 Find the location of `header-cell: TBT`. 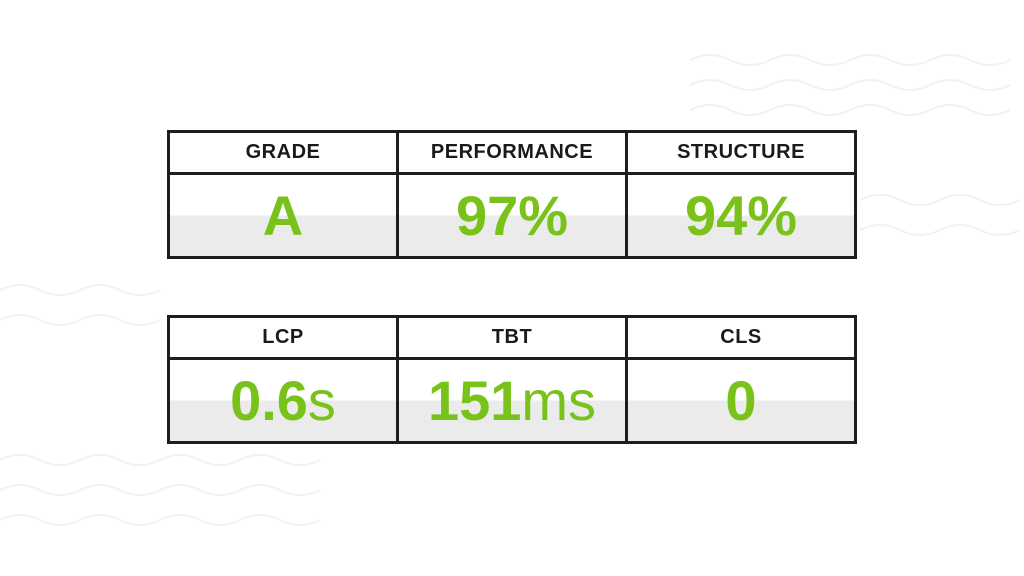

header-cell: TBT is located at coordinates (510, 337).